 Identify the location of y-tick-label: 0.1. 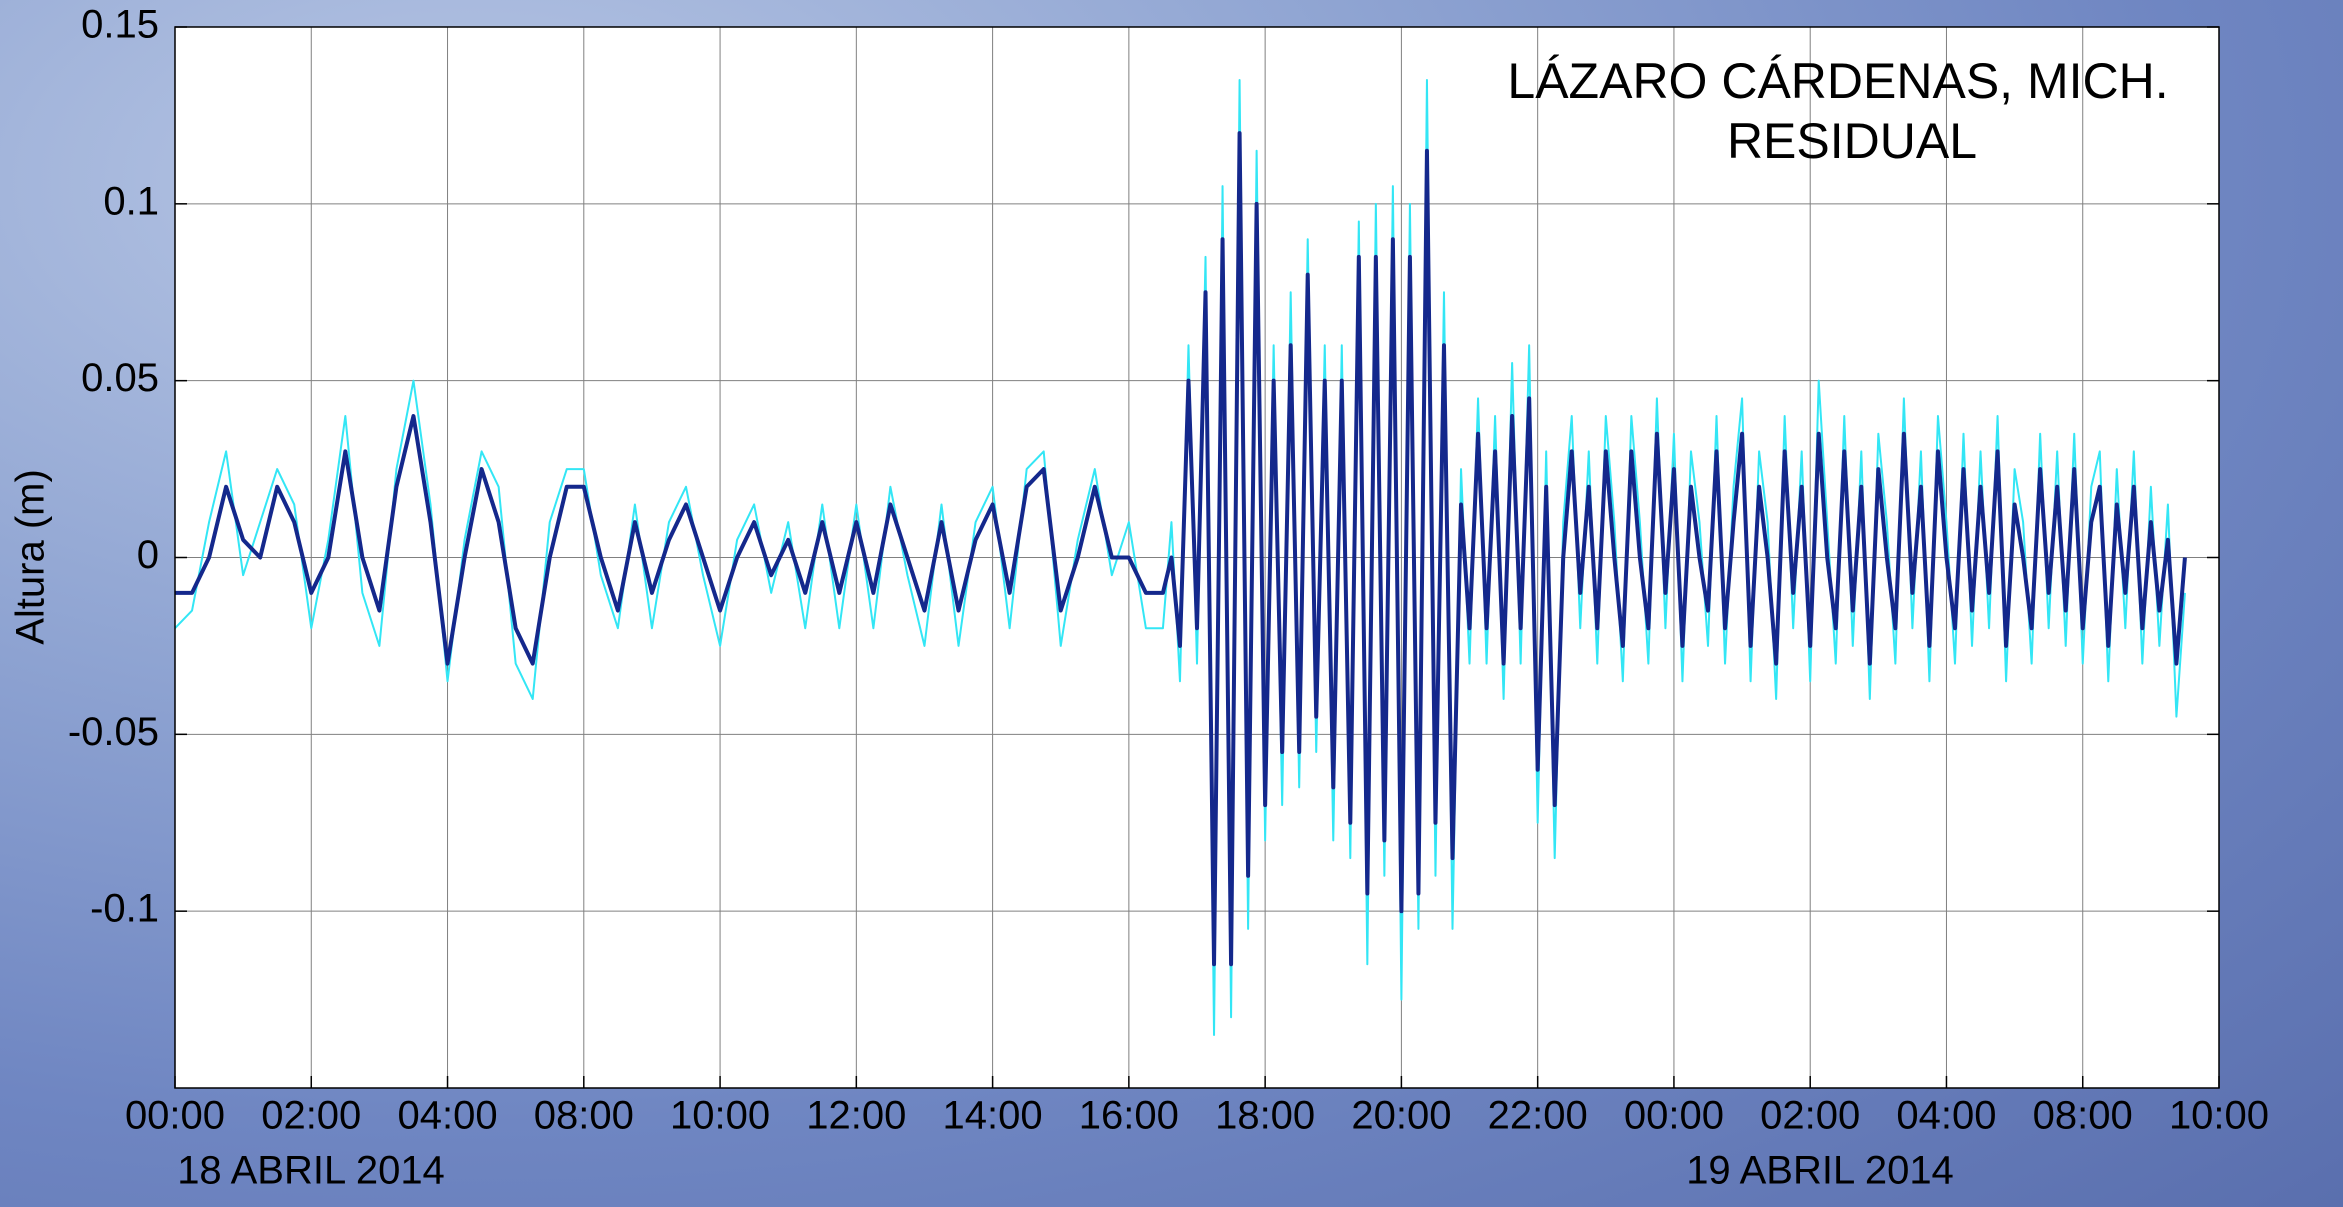
(131, 201).